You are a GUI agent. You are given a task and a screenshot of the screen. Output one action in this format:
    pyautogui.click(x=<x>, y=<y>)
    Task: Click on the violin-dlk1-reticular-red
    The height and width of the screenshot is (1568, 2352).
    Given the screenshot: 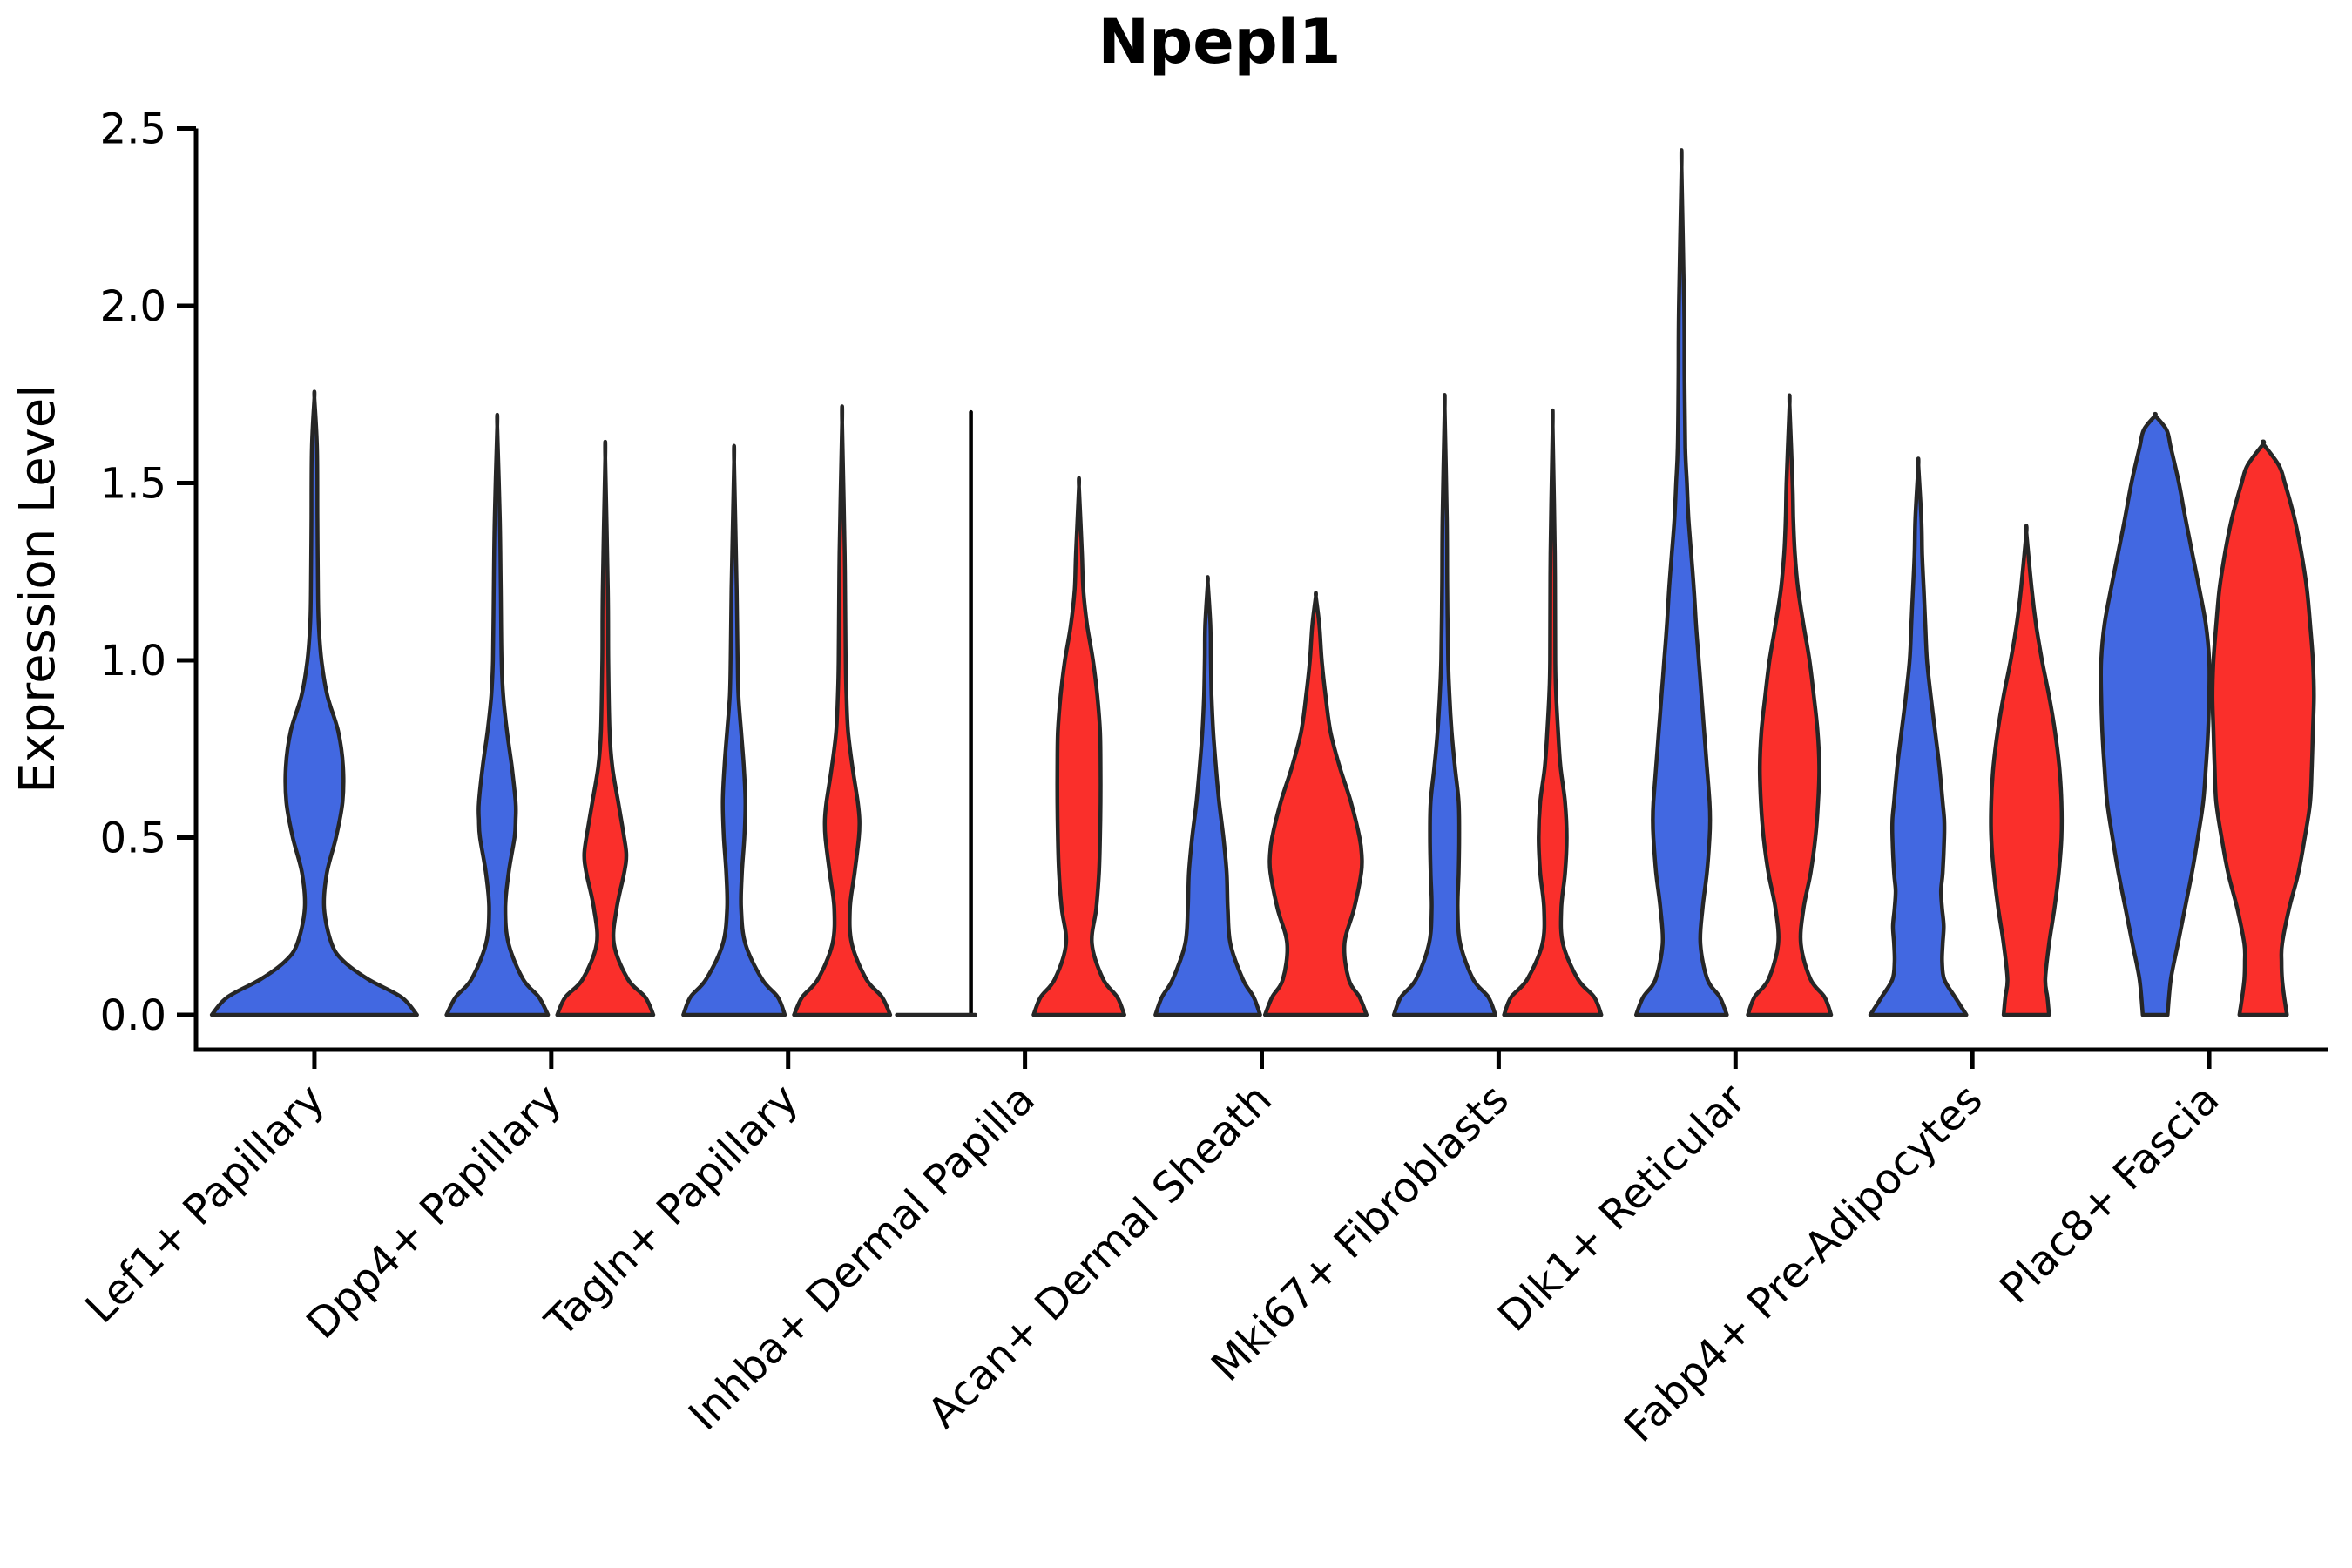 What is the action you would take?
    pyautogui.click(x=1790, y=705)
    